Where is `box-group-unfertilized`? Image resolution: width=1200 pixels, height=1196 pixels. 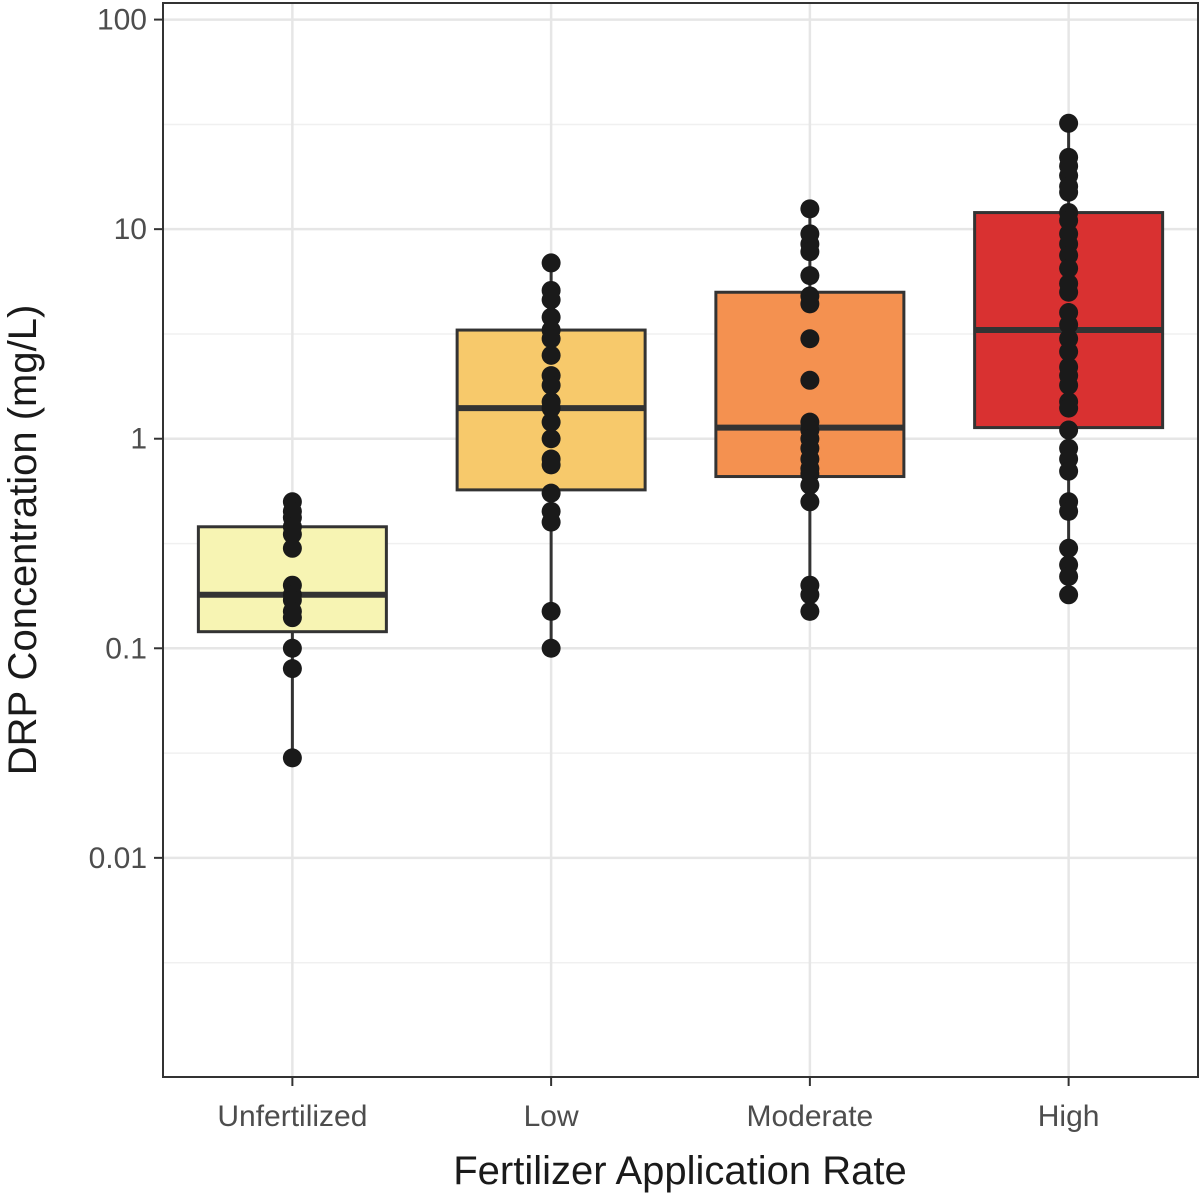 box-group-unfertilized is located at coordinates (292, 630).